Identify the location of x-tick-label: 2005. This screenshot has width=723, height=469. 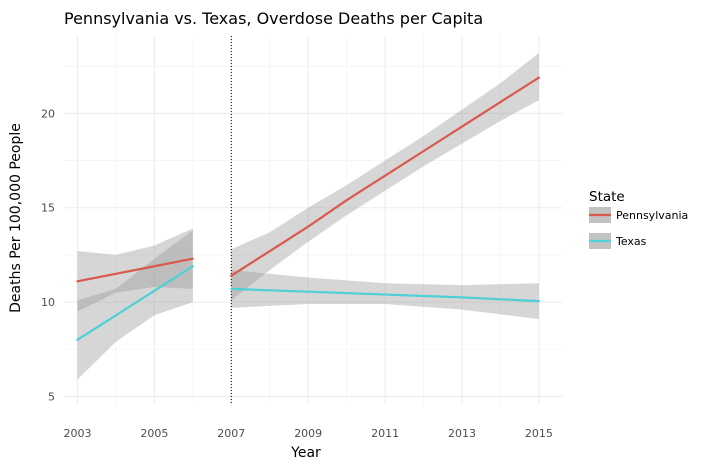
(154, 433).